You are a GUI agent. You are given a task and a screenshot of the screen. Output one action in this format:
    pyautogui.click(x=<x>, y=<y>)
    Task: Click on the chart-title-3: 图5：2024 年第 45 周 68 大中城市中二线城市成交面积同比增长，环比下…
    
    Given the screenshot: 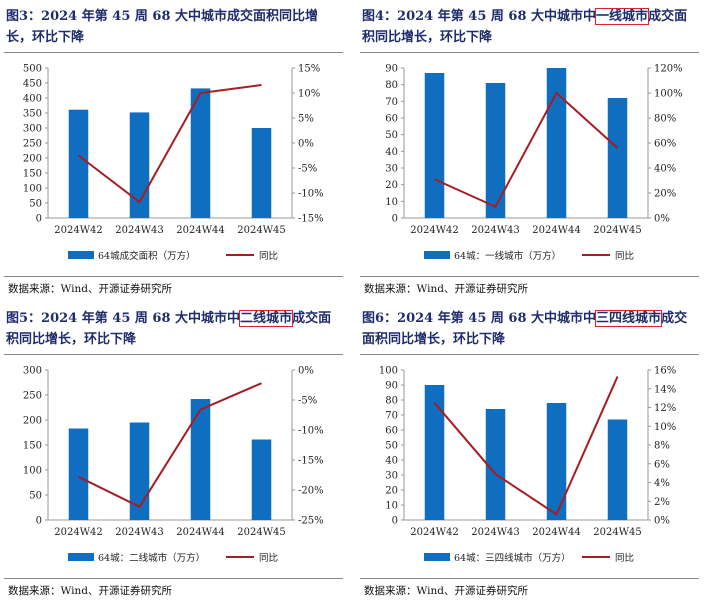 What is the action you would take?
    pyautogui.click(x=175, y=329)
    